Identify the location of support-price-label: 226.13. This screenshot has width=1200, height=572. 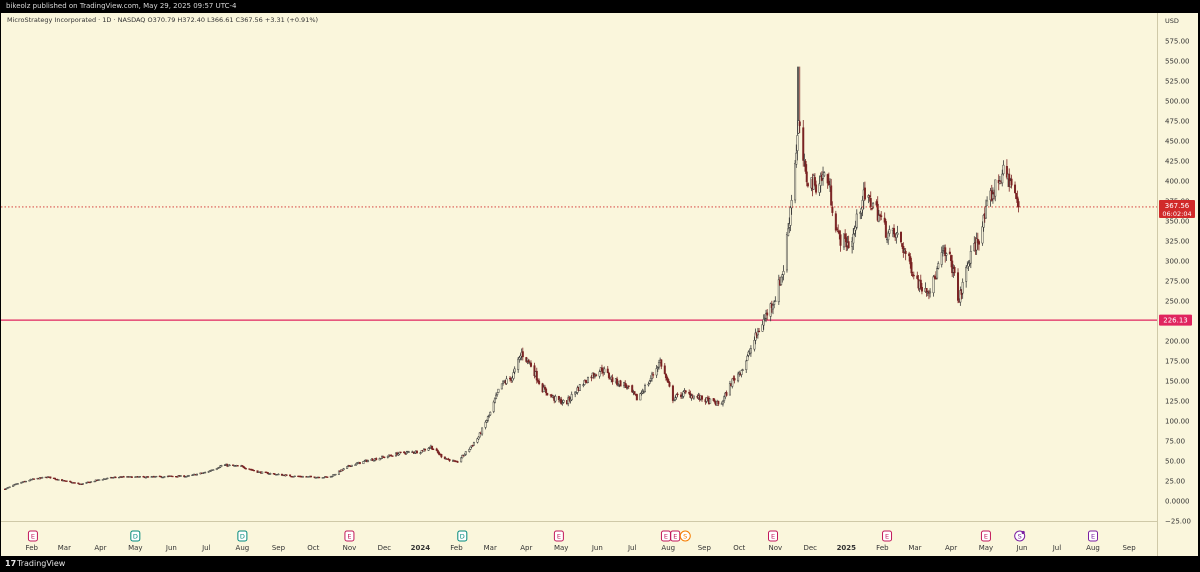
(1175, 321).